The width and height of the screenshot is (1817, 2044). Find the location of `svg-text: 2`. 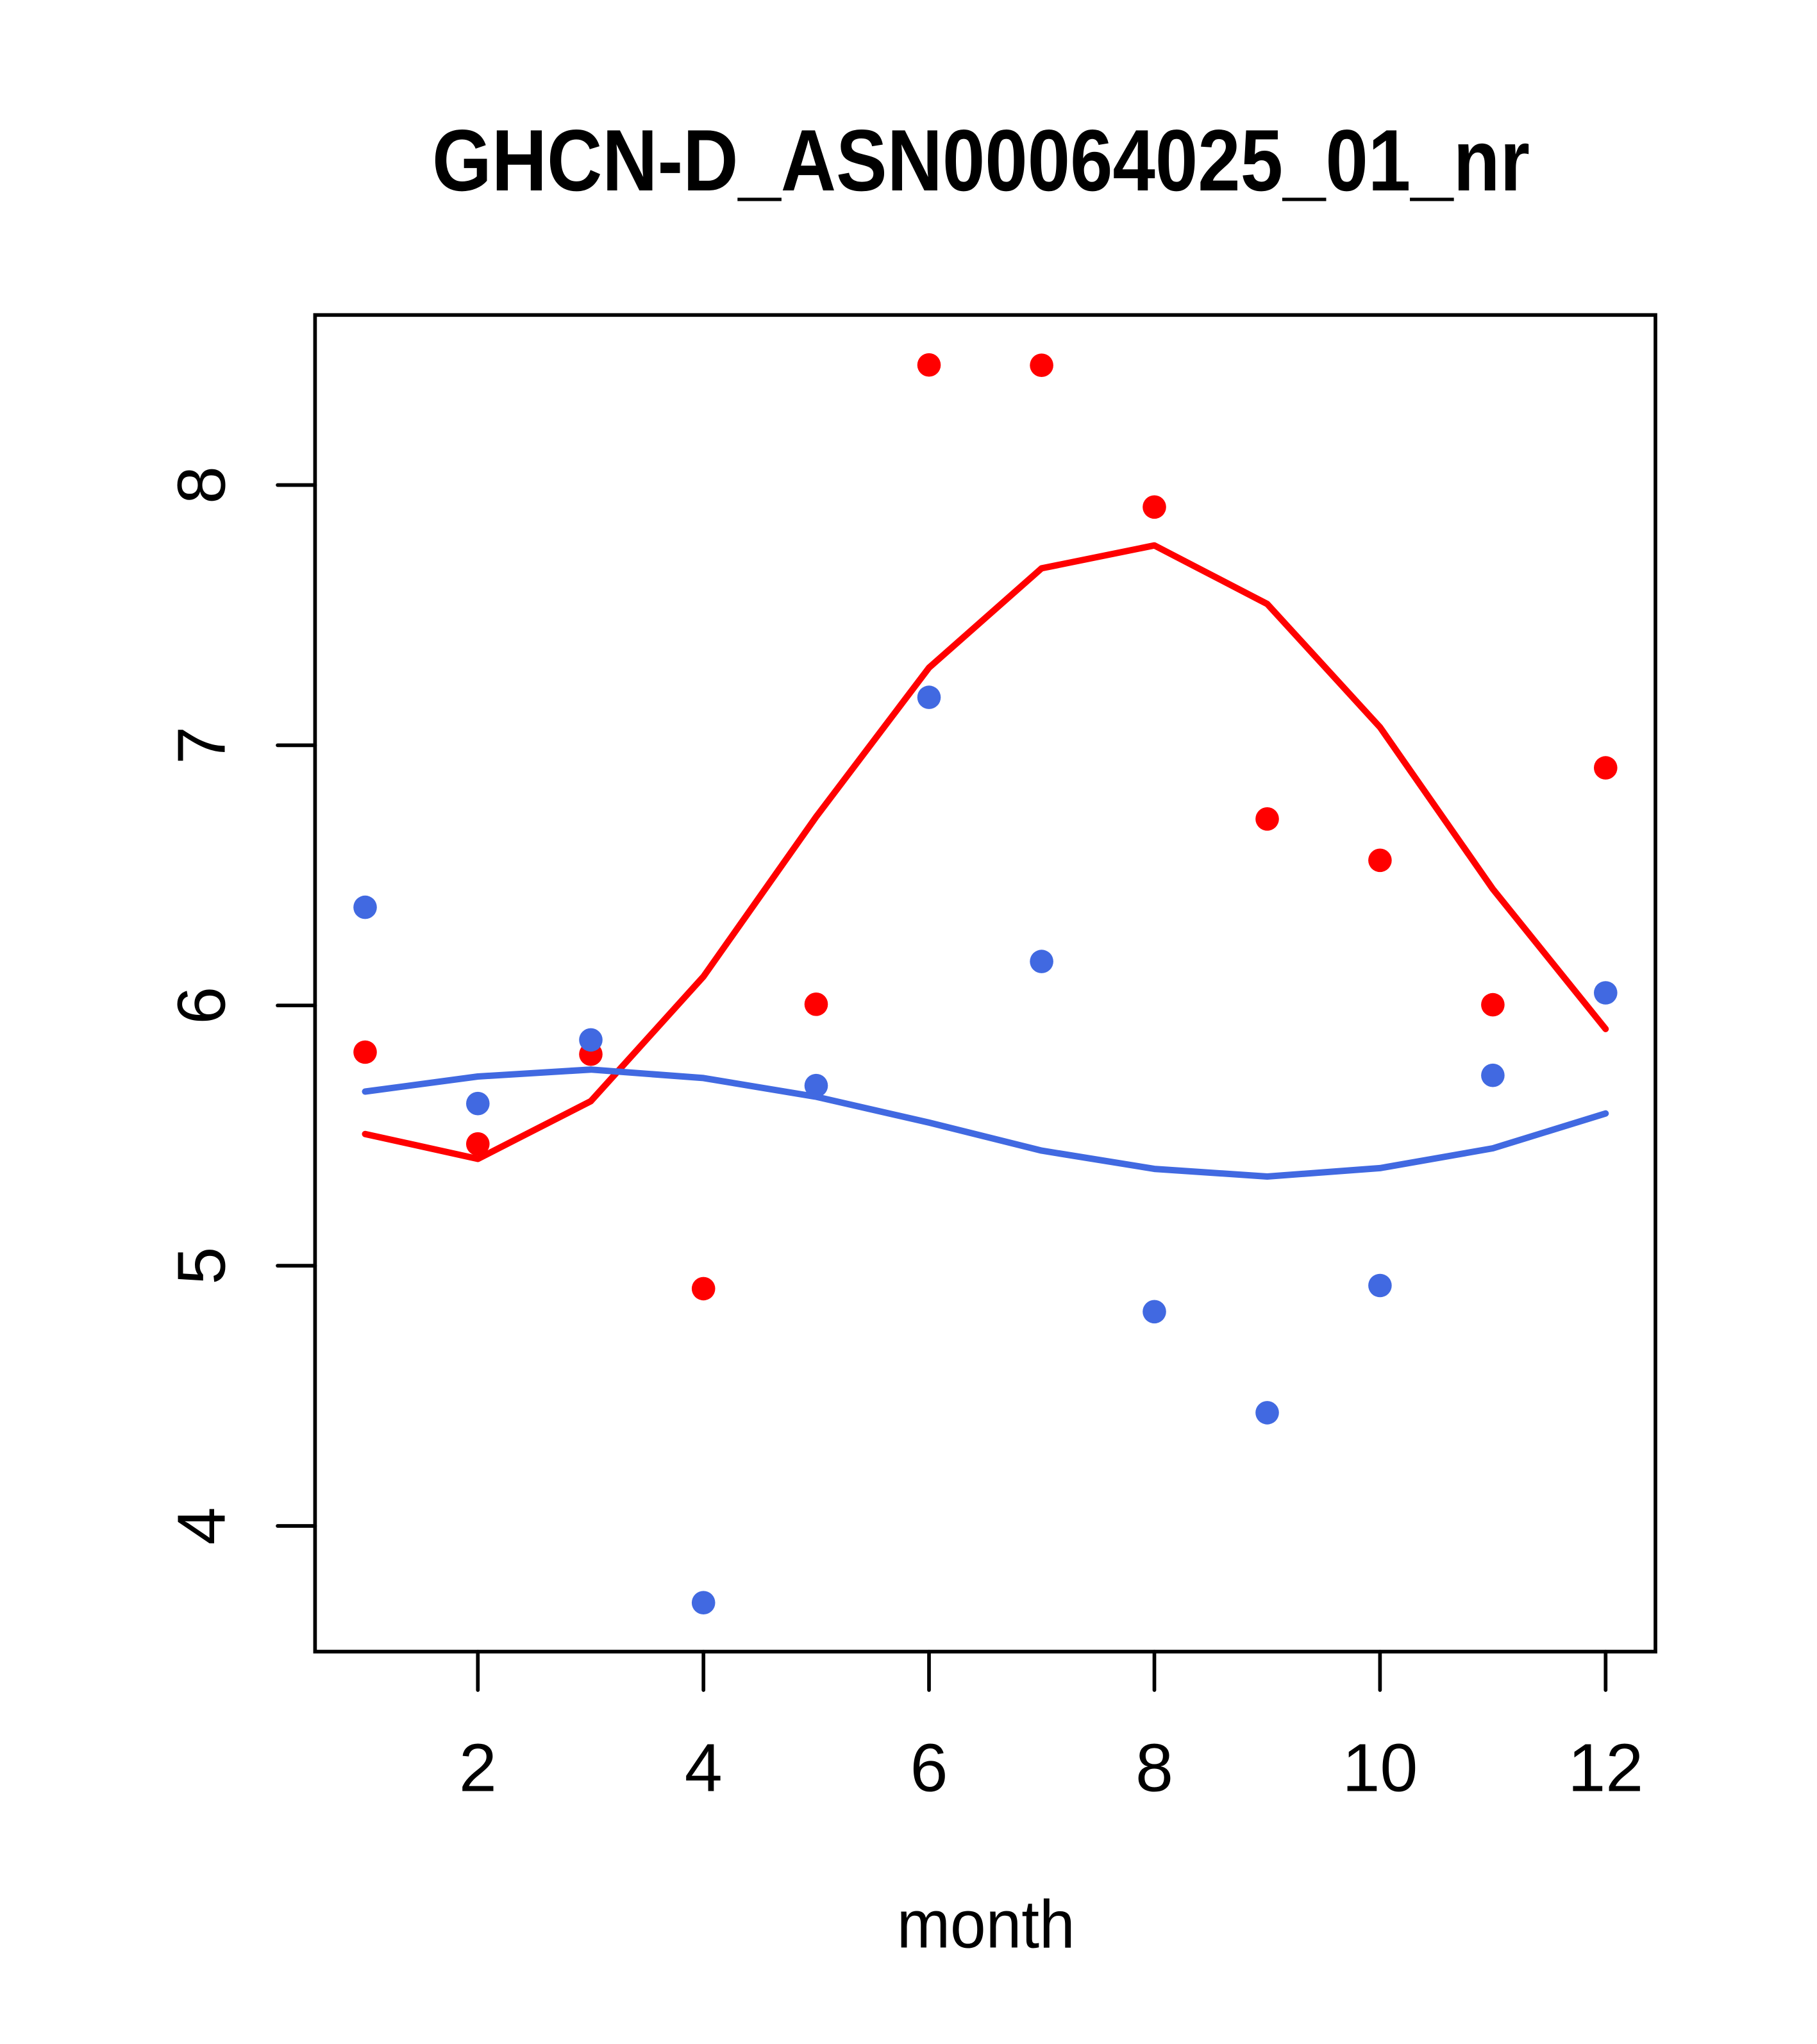

svg-text: 2 is located at coordinates (478, 1768).